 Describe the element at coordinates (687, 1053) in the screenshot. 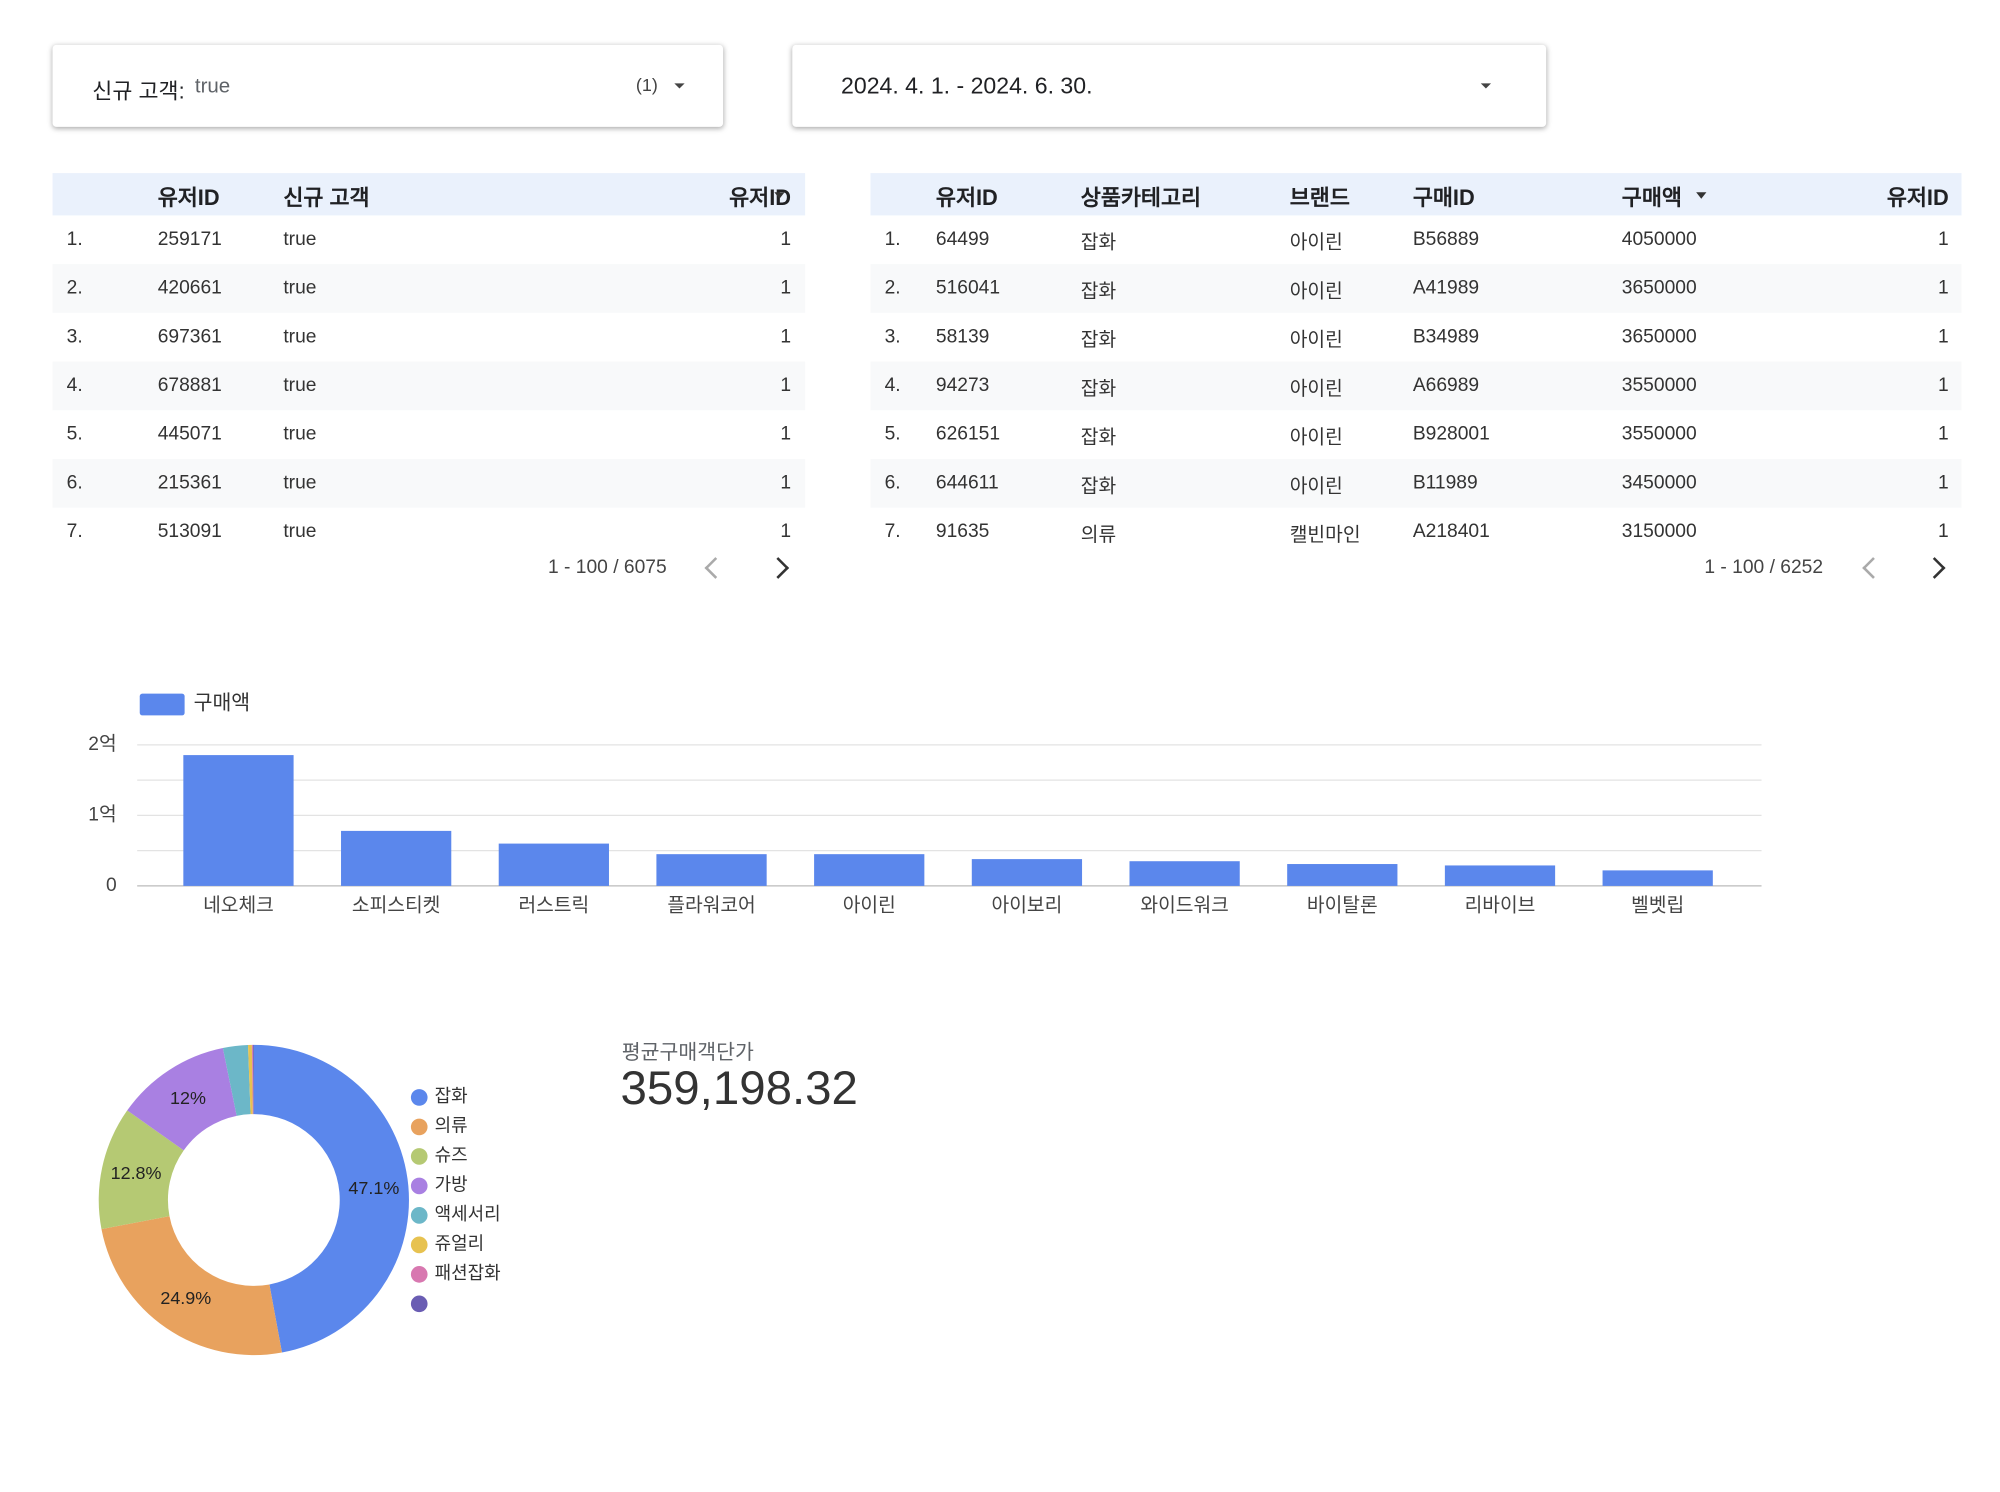

I see `scorecard-label: 평균구매객단가` at that location.